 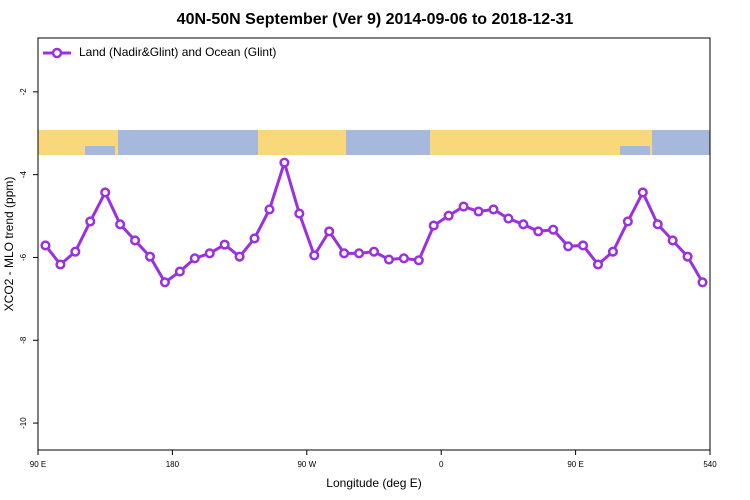 I want to click on x-tick-label: 540, so click(x=710, y=464).